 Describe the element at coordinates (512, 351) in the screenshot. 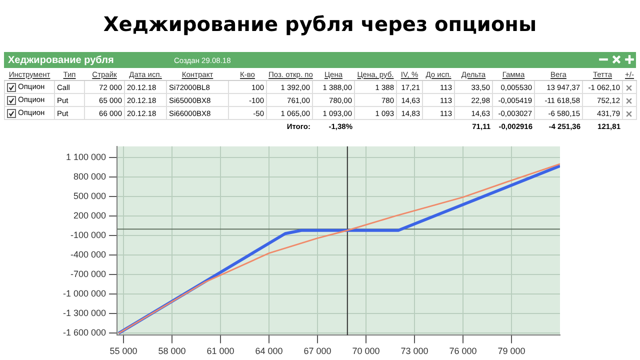

I see `x-tick-label: 79 000` at that location.